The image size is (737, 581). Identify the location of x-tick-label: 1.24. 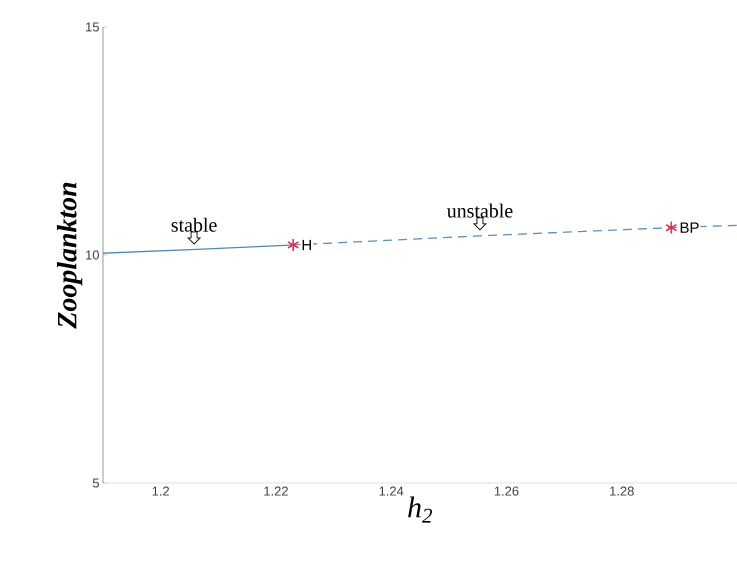
(392, 491).